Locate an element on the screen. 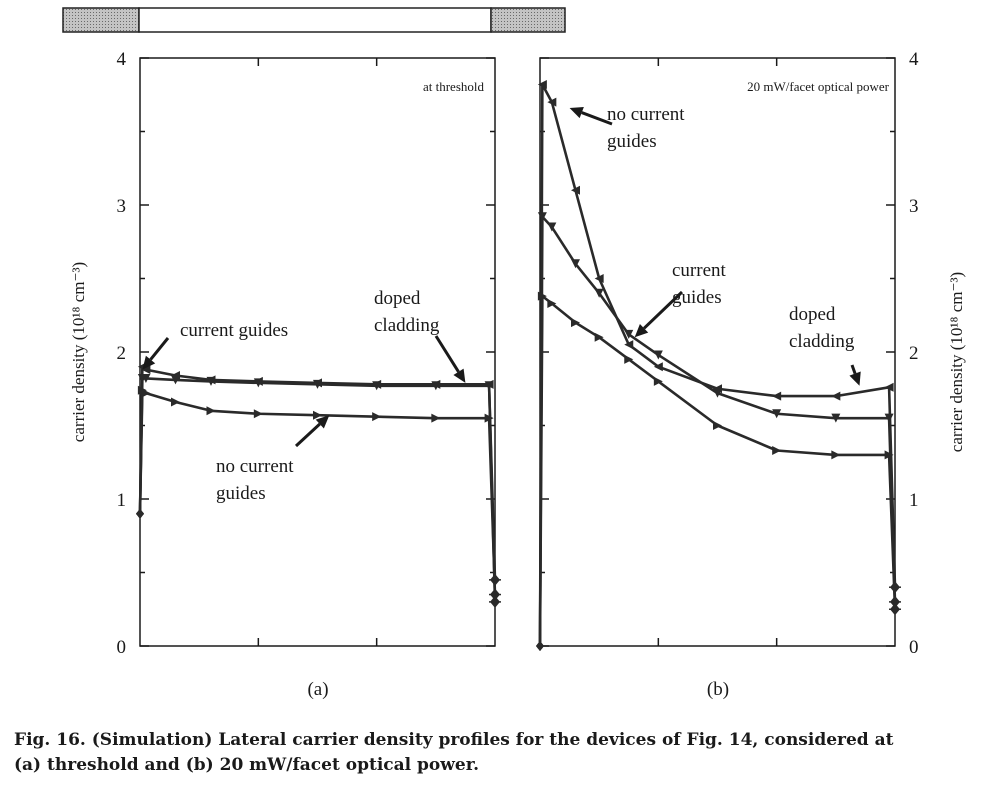 The width and height of the screenshot is (998, 792). panel-a-ylabel: carrier density (10¹⁸ cm⁻³) is located at coordinates (78, 352).